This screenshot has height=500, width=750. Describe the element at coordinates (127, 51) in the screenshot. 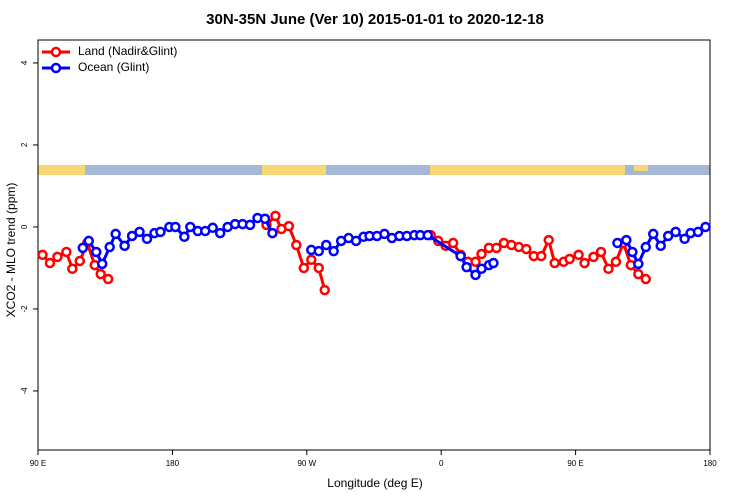

I see `legend-label: Land (Nadir&Glint)` at that location.